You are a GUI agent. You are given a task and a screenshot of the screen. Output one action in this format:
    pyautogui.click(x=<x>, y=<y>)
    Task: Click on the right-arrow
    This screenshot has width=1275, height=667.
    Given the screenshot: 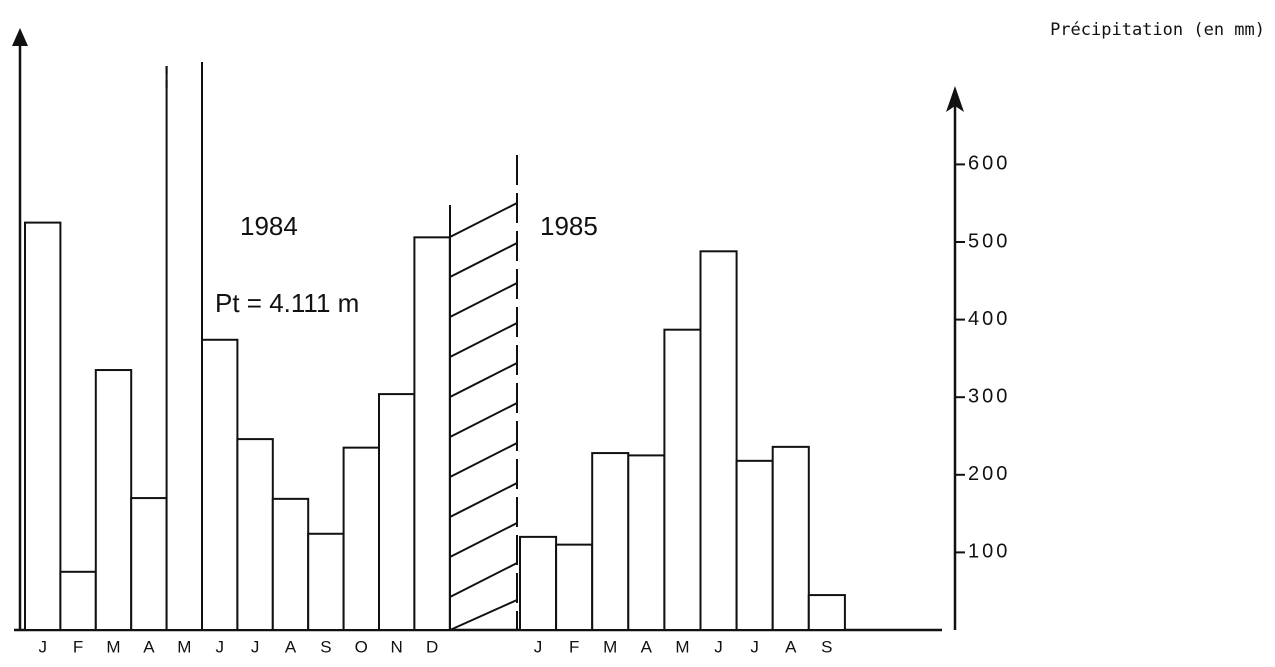 What is the action you would take?
    pyautogui.click(x=955, y=99)
    